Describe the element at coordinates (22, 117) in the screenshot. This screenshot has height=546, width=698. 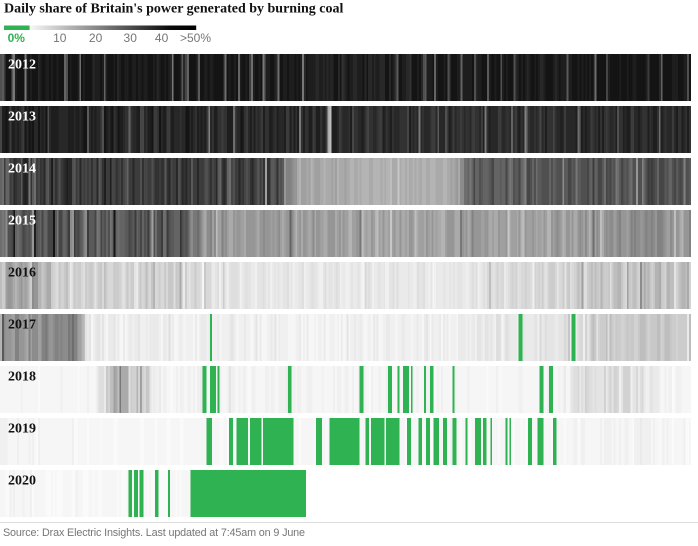
I see `svg-text: 2013` at that location.